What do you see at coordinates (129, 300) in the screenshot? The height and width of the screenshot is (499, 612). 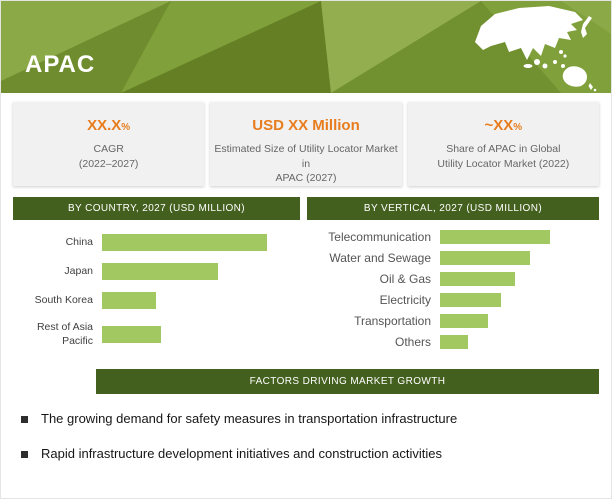 I see `bar-south-korea` at bounding box center [129, 300].